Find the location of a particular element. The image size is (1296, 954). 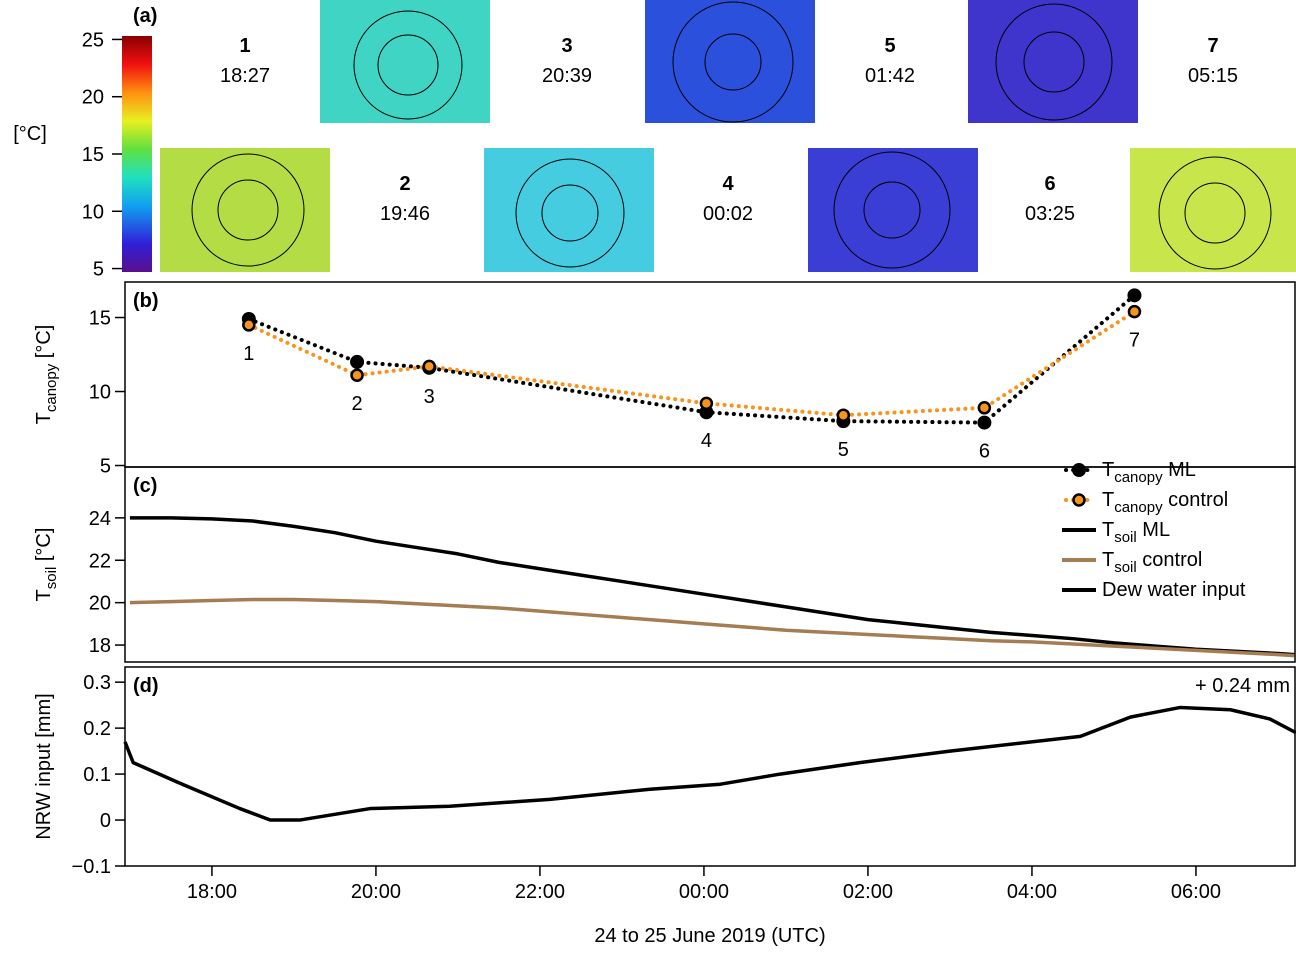

legend-label: Tsoil control is located at coordinates (1152, 562).